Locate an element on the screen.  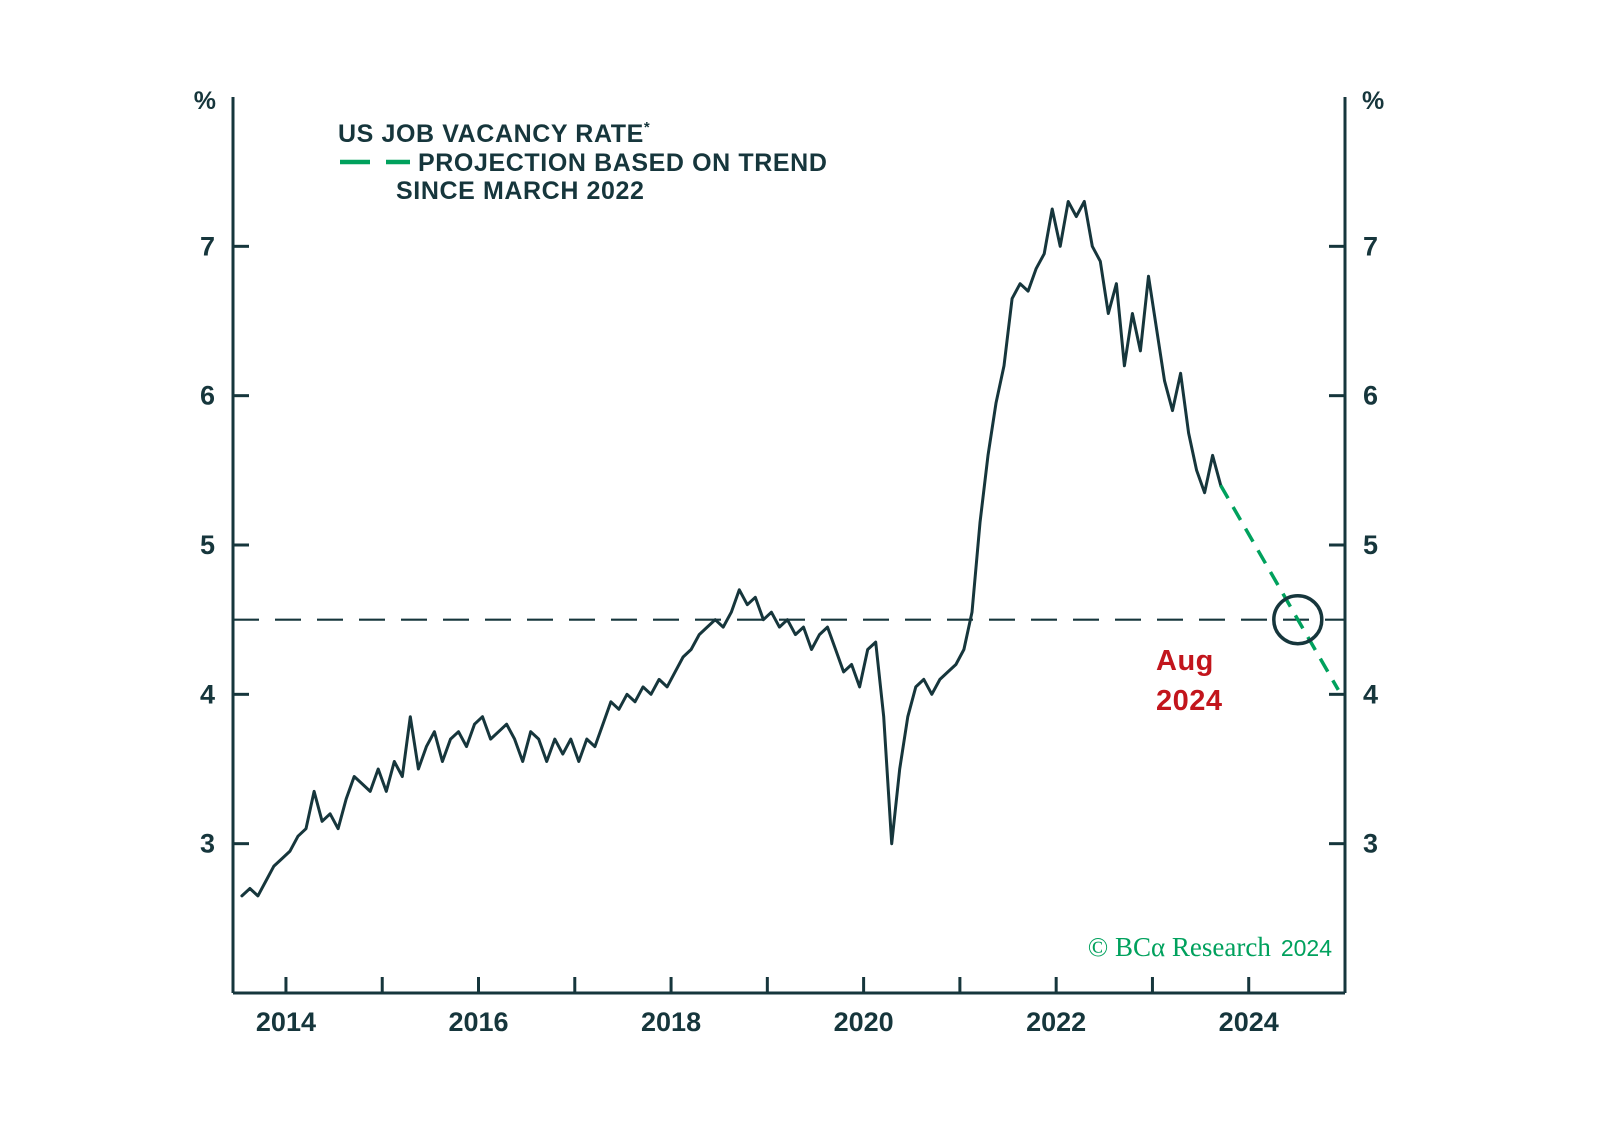
aug-2024-highlight-circle is located at coordinates (1298, 619).